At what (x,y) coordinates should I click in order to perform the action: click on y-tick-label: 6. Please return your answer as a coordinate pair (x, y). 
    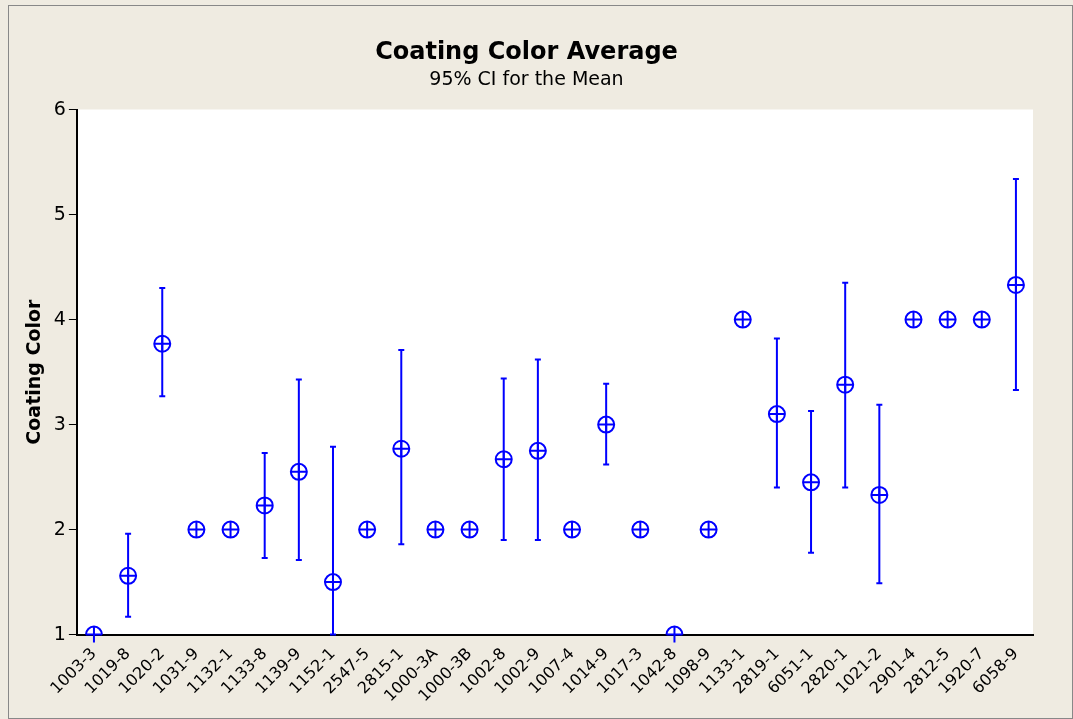
    Looking at the image, I should click on (59, 107).